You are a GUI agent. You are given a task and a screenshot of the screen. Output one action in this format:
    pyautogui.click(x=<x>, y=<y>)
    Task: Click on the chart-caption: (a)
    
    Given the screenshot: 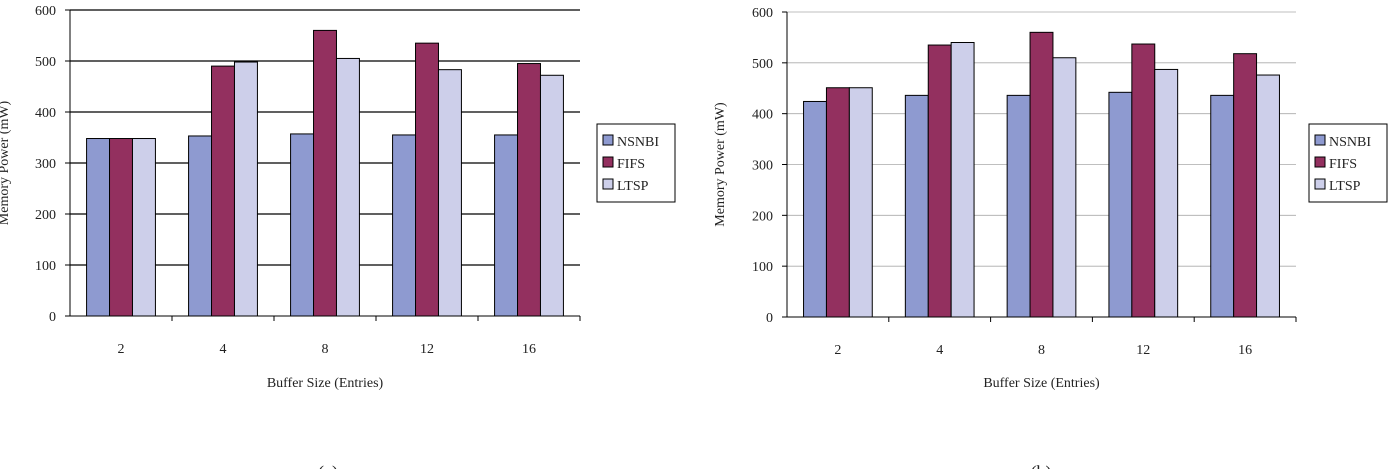 What is the action you would take?
    pyautogui.click(x=328, y=465)
    